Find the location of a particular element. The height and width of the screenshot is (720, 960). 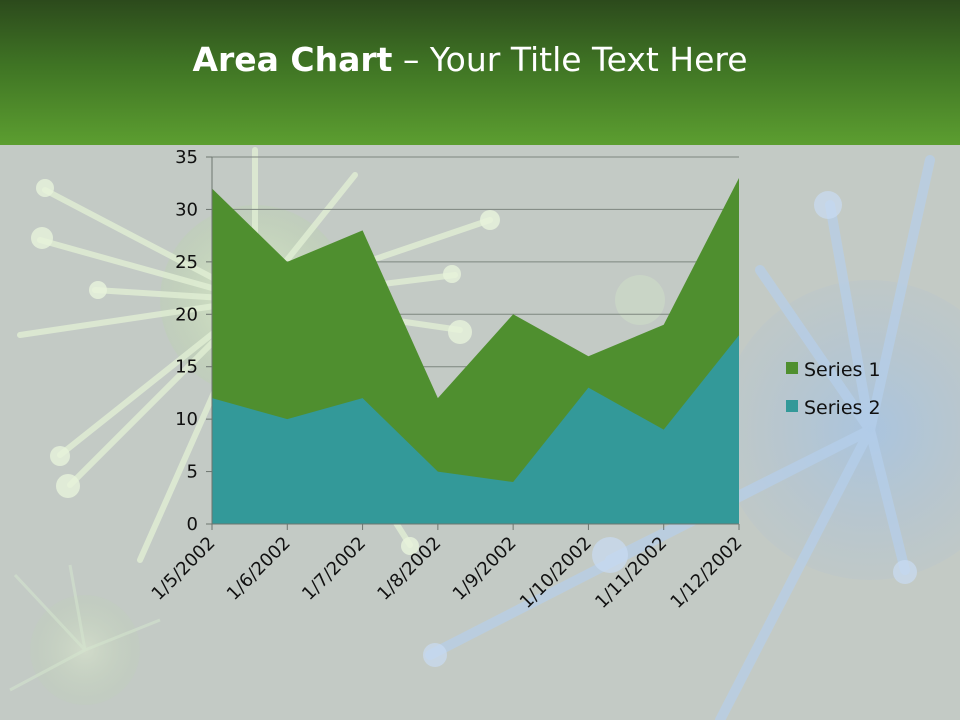

y-tick-label: 15 is located at coordinates (186, 367).